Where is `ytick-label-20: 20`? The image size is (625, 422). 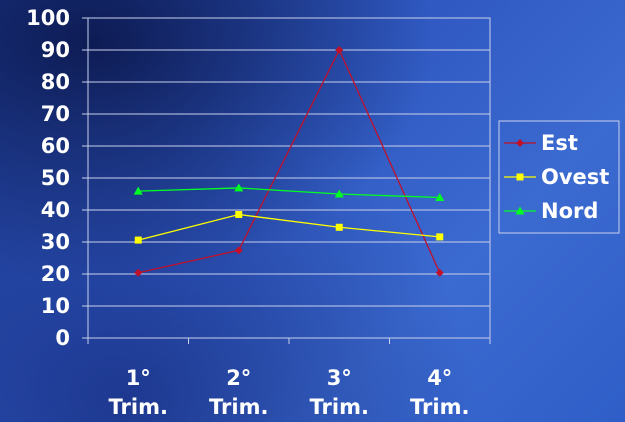 ytick-label-20: 20 is located at coordinates (55, 274).